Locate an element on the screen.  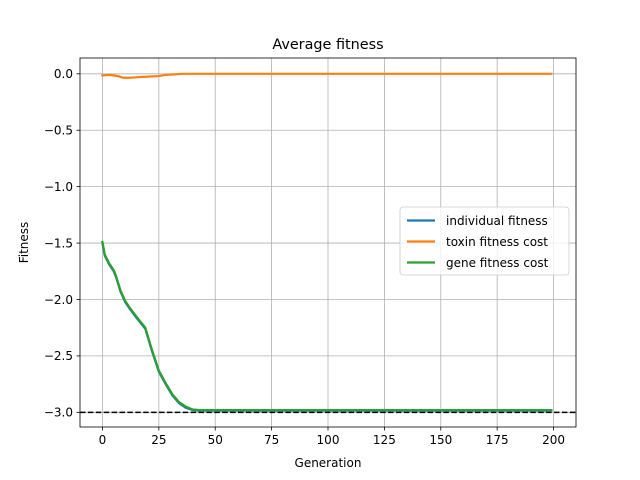
x-tick-label: 125 is located at coordinates (384, 440).